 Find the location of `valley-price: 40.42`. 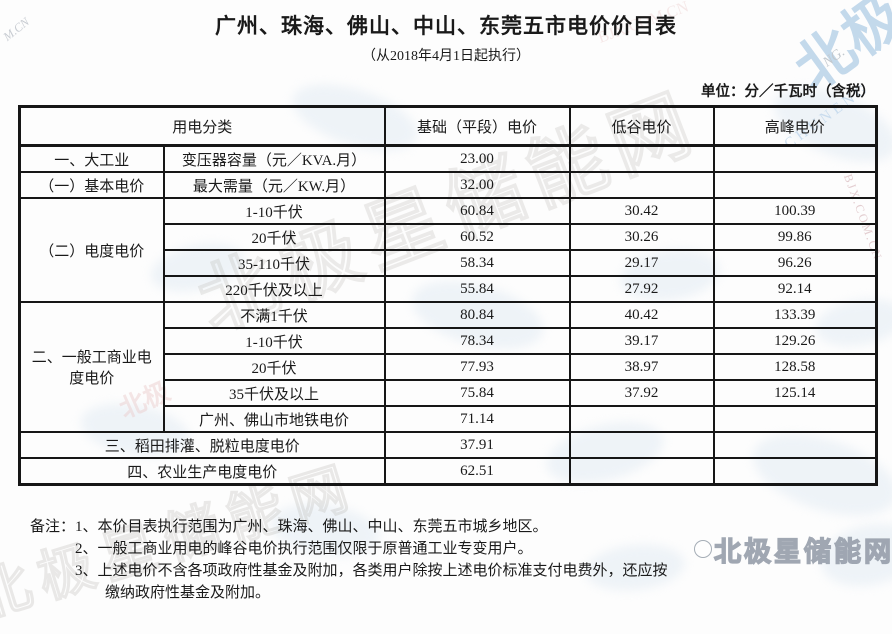

valley-price: 40.42 is located at coordinates (641, 315).